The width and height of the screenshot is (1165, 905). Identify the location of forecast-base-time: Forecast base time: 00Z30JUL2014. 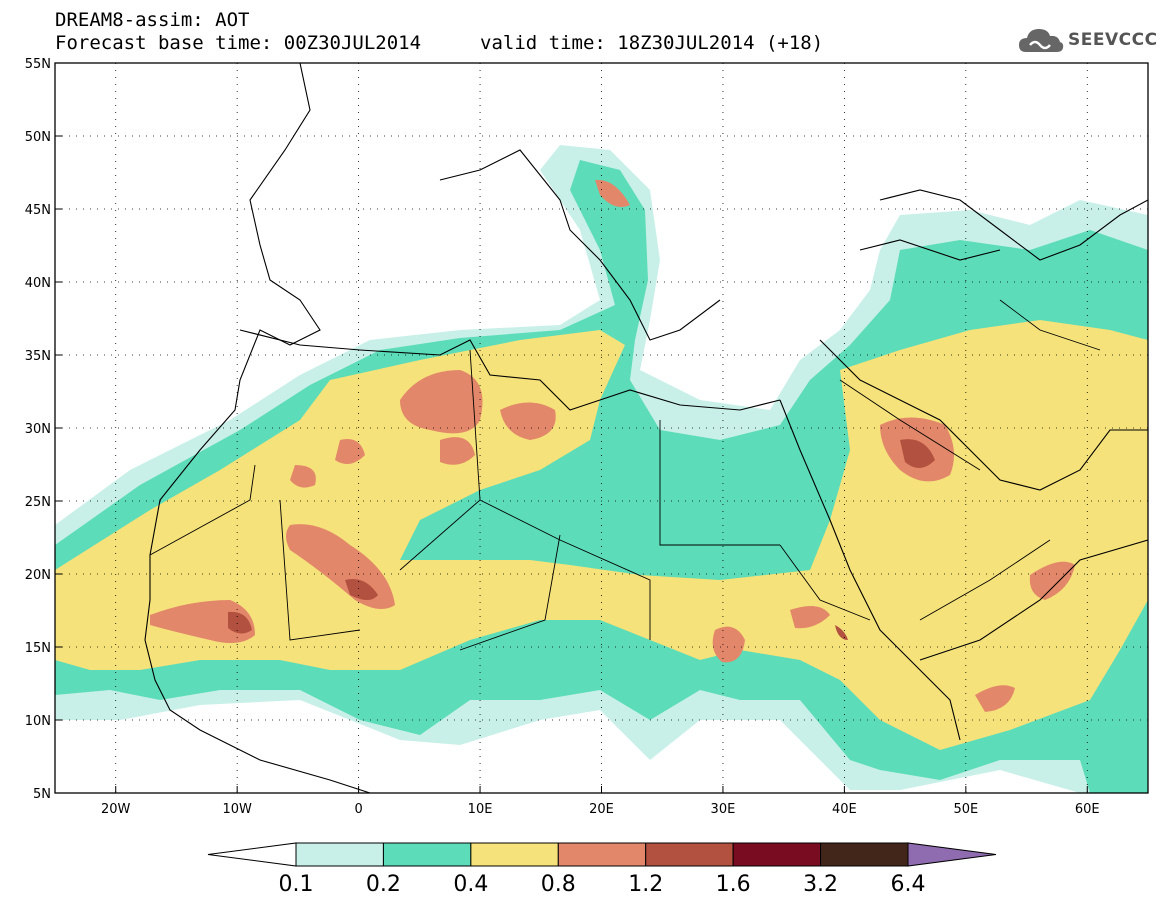
(238, 43).